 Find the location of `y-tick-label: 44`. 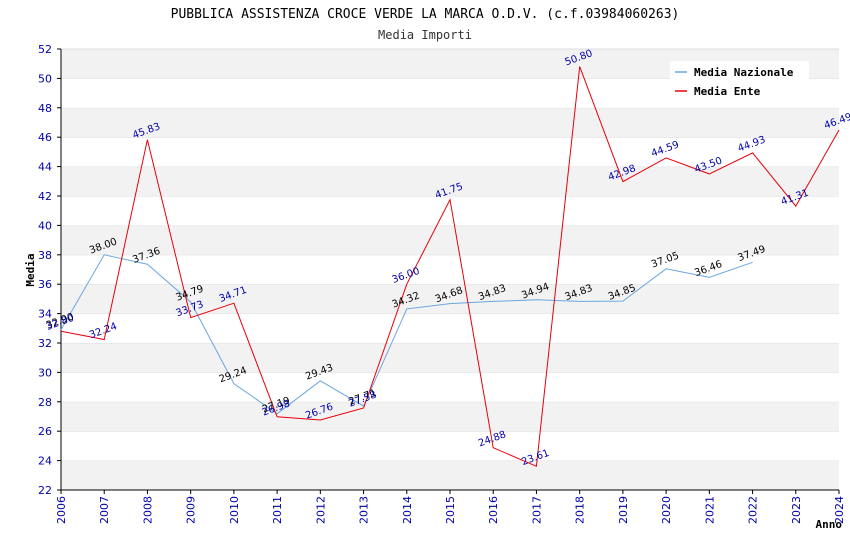

y-tick-label: 44 is located at coordinates (45, 167).